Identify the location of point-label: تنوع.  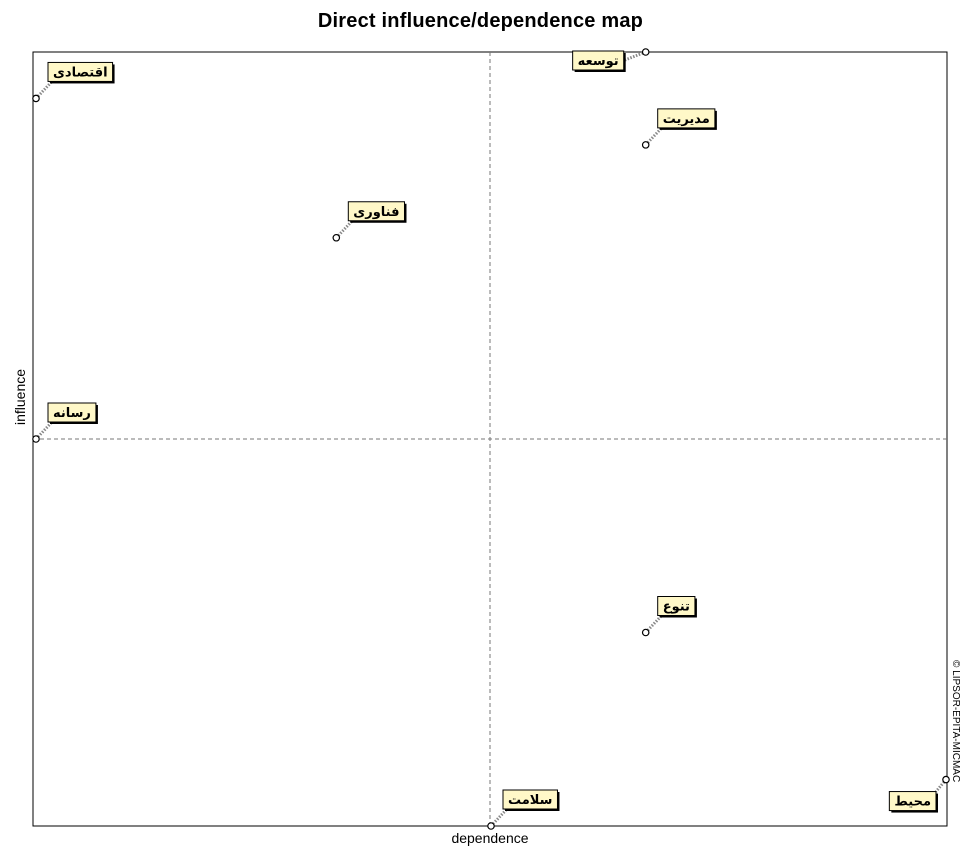
(676, 607).